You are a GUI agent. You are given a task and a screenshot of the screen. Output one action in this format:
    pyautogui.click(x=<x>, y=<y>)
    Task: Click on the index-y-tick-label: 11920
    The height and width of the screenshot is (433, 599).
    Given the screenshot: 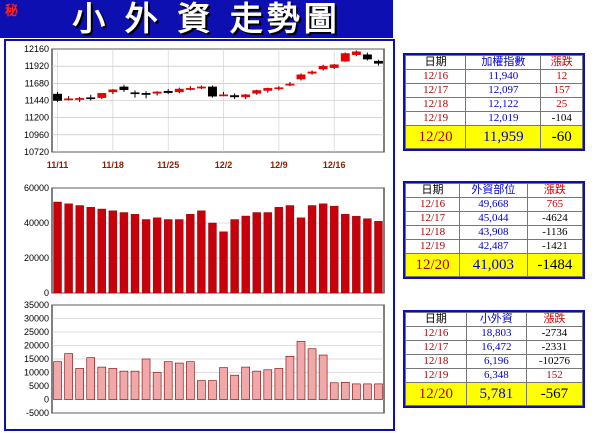 What is the action you would take?
    pyautogui.click(x=37, y=66)
    